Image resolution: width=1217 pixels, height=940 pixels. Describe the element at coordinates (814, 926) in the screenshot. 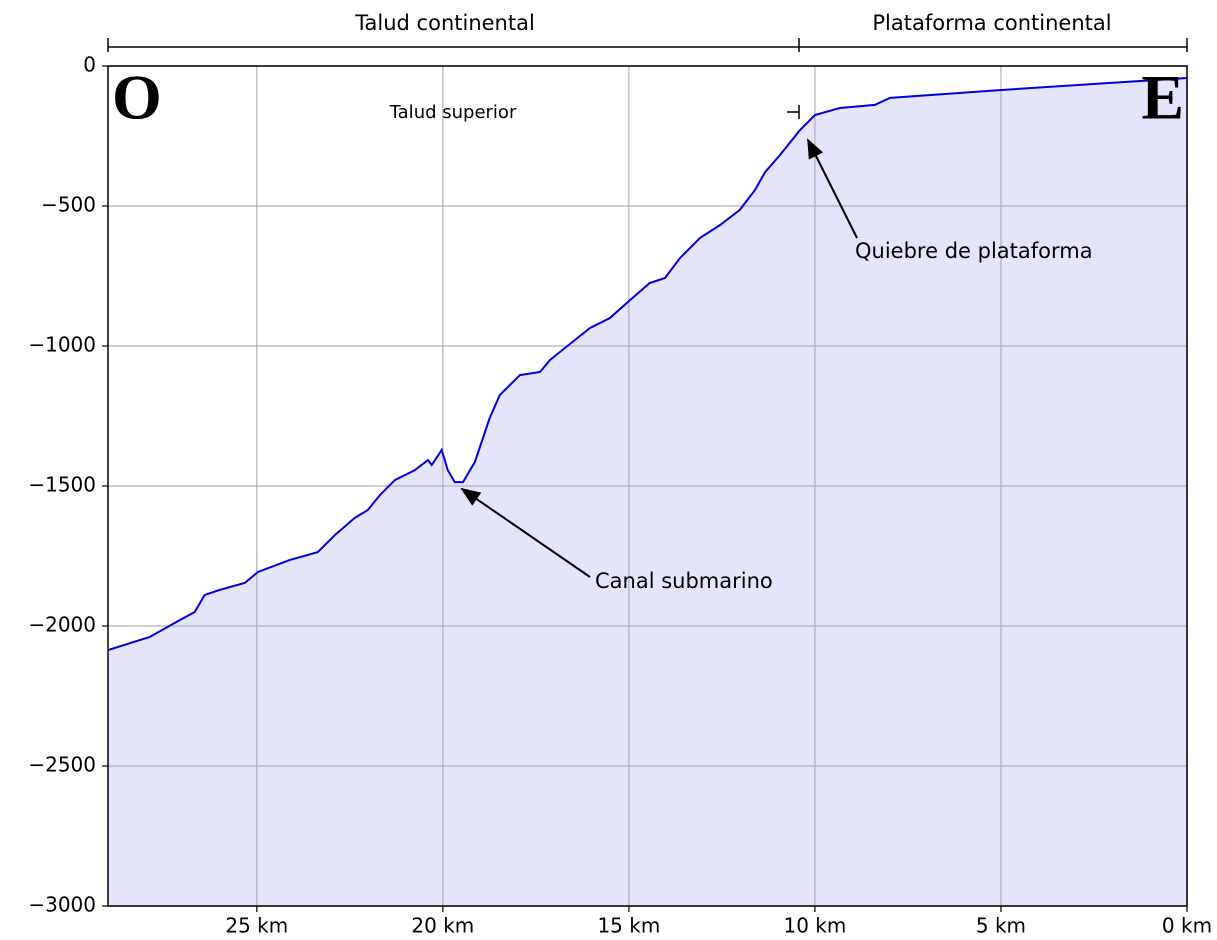

I see `x-tick-label: 10 km` at that location.